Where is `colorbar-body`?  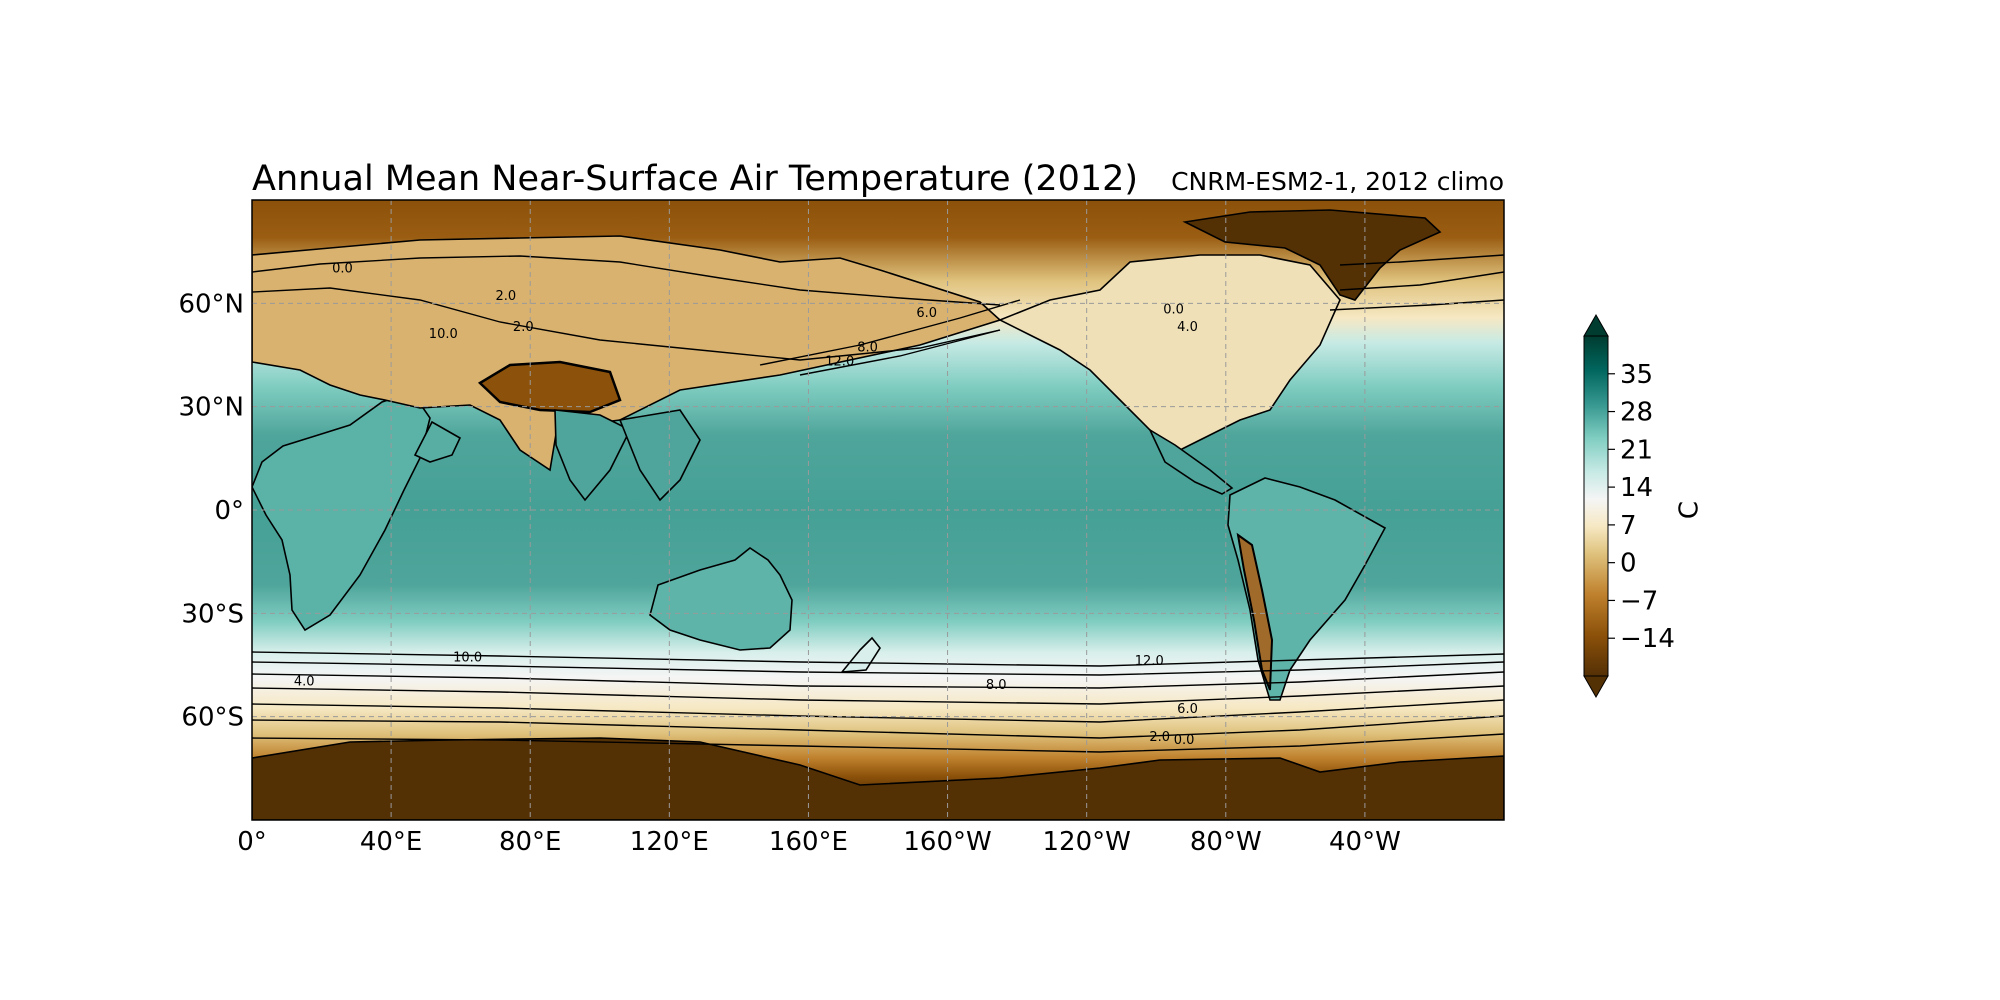
colorbar-body is located at coordinates (1596, 506).